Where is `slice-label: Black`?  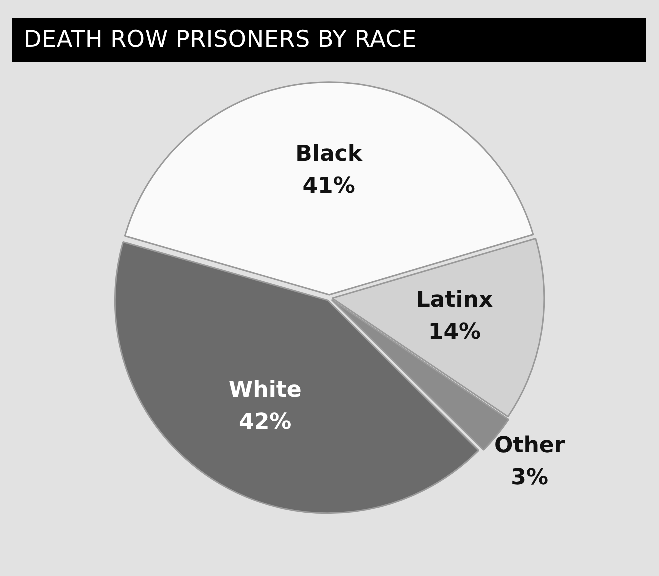 slice-label: Black is located at coordinates (330, 154).